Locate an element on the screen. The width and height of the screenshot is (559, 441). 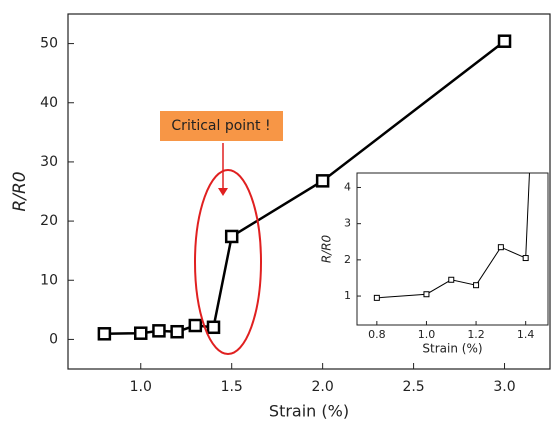
y-tick-label: 30 is located at coordinates (49, 162).